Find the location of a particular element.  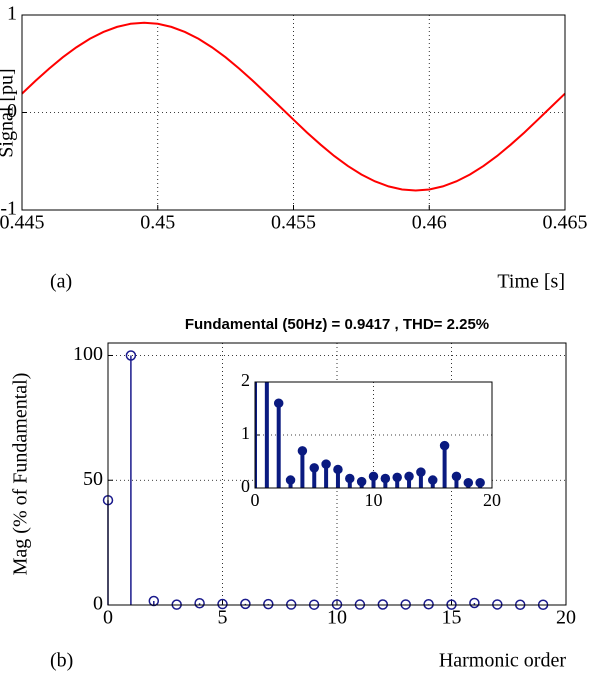

y-axis-label: Mag (% of Fundamental) is located at coordinates (21, 474).